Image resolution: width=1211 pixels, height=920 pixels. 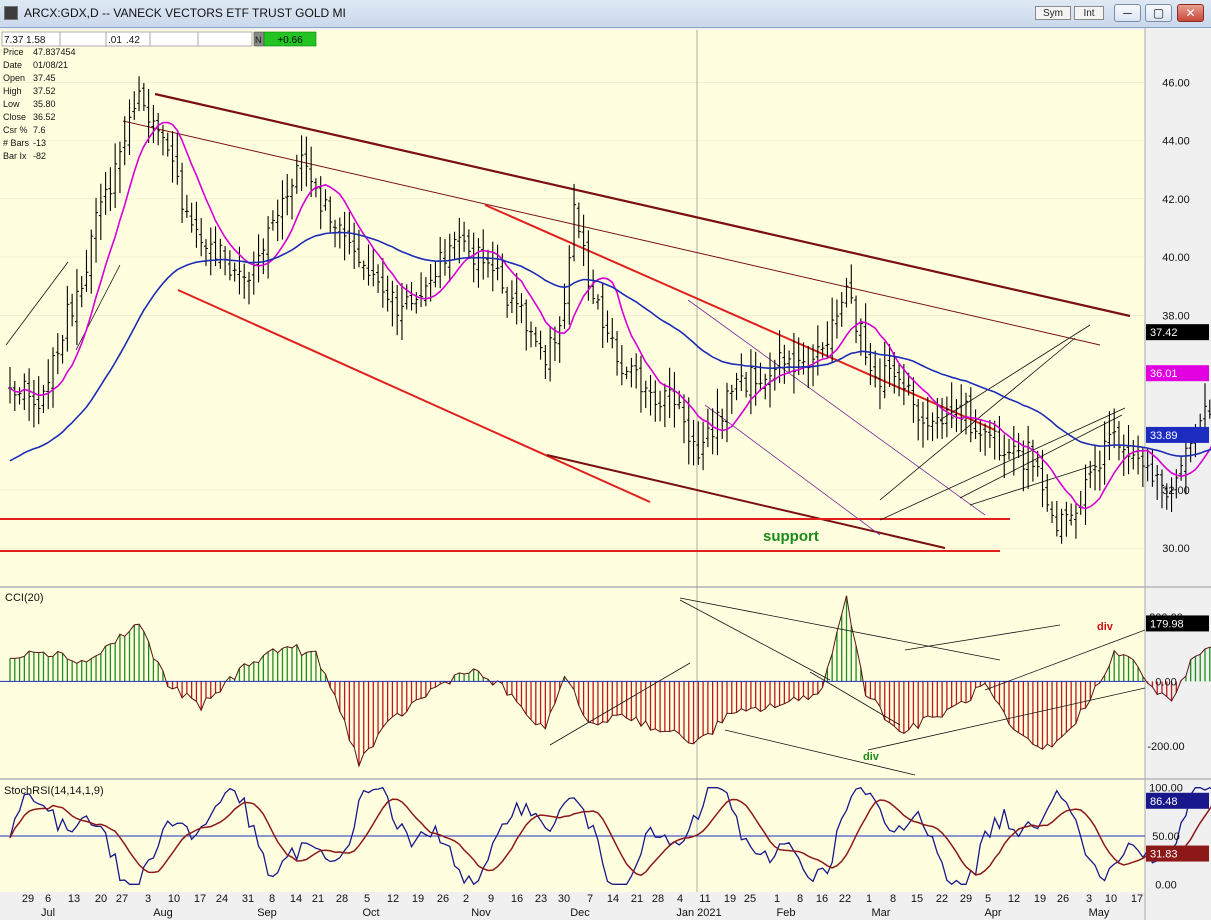 What do you see at coordinates (1089, 13) in the screenshot?
I see `interval-link-button: Int` at bounding box center [1089, 13].